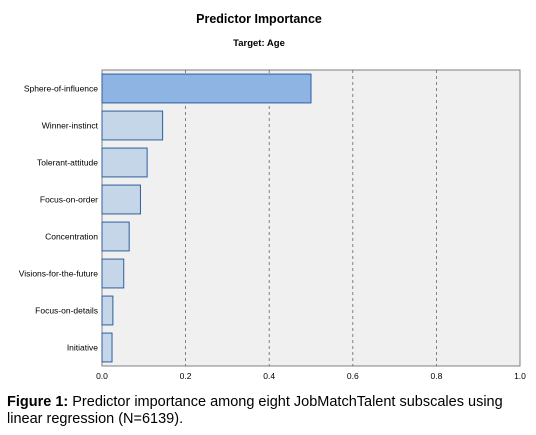 Image resolution: width=536 pixels, height=435 pixels. I want to click on category-label: Tolerant-attitude, so click(67, 163).